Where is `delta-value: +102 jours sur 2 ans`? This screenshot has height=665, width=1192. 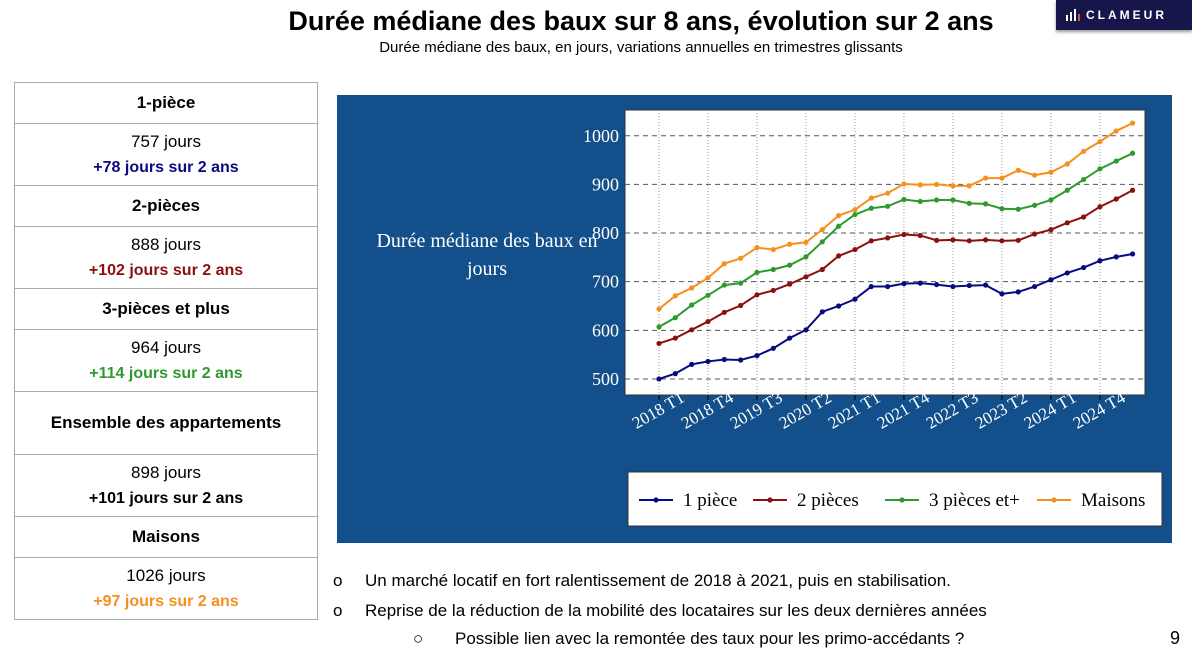
delta-value: +102 jours sur 2 ans is located at coordinates (166, 270).